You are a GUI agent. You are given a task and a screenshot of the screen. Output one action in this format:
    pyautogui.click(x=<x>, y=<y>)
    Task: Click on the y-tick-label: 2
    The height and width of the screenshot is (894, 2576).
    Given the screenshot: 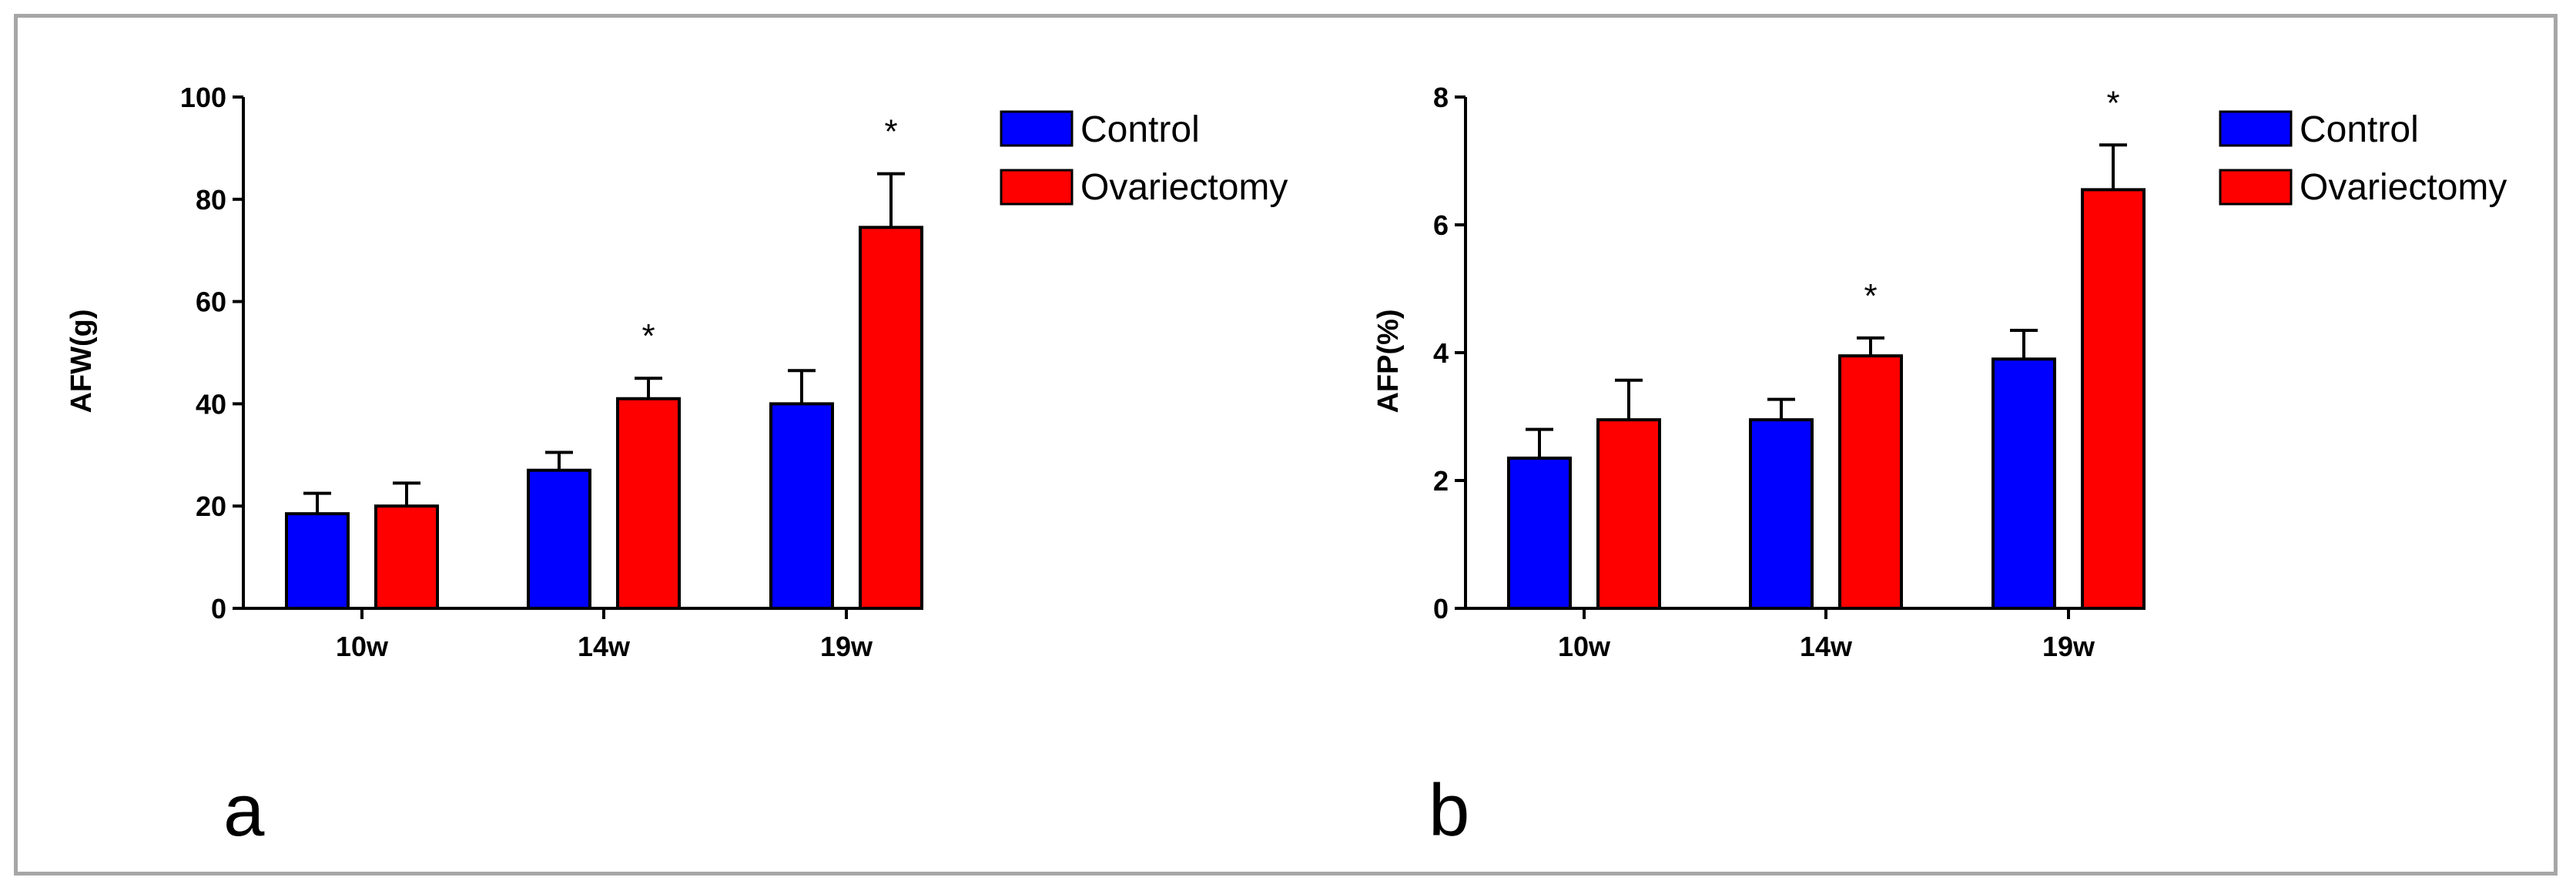 What is the action you would take?
    pyautogui.click(x=1441, y=481)
    